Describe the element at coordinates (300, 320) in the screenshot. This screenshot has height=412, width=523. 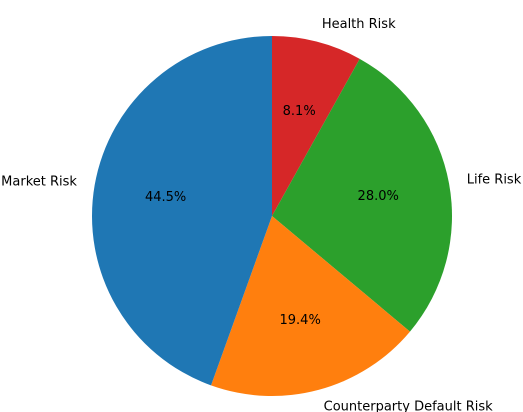
I see `pie-percent-label: 19.4%` at that location.